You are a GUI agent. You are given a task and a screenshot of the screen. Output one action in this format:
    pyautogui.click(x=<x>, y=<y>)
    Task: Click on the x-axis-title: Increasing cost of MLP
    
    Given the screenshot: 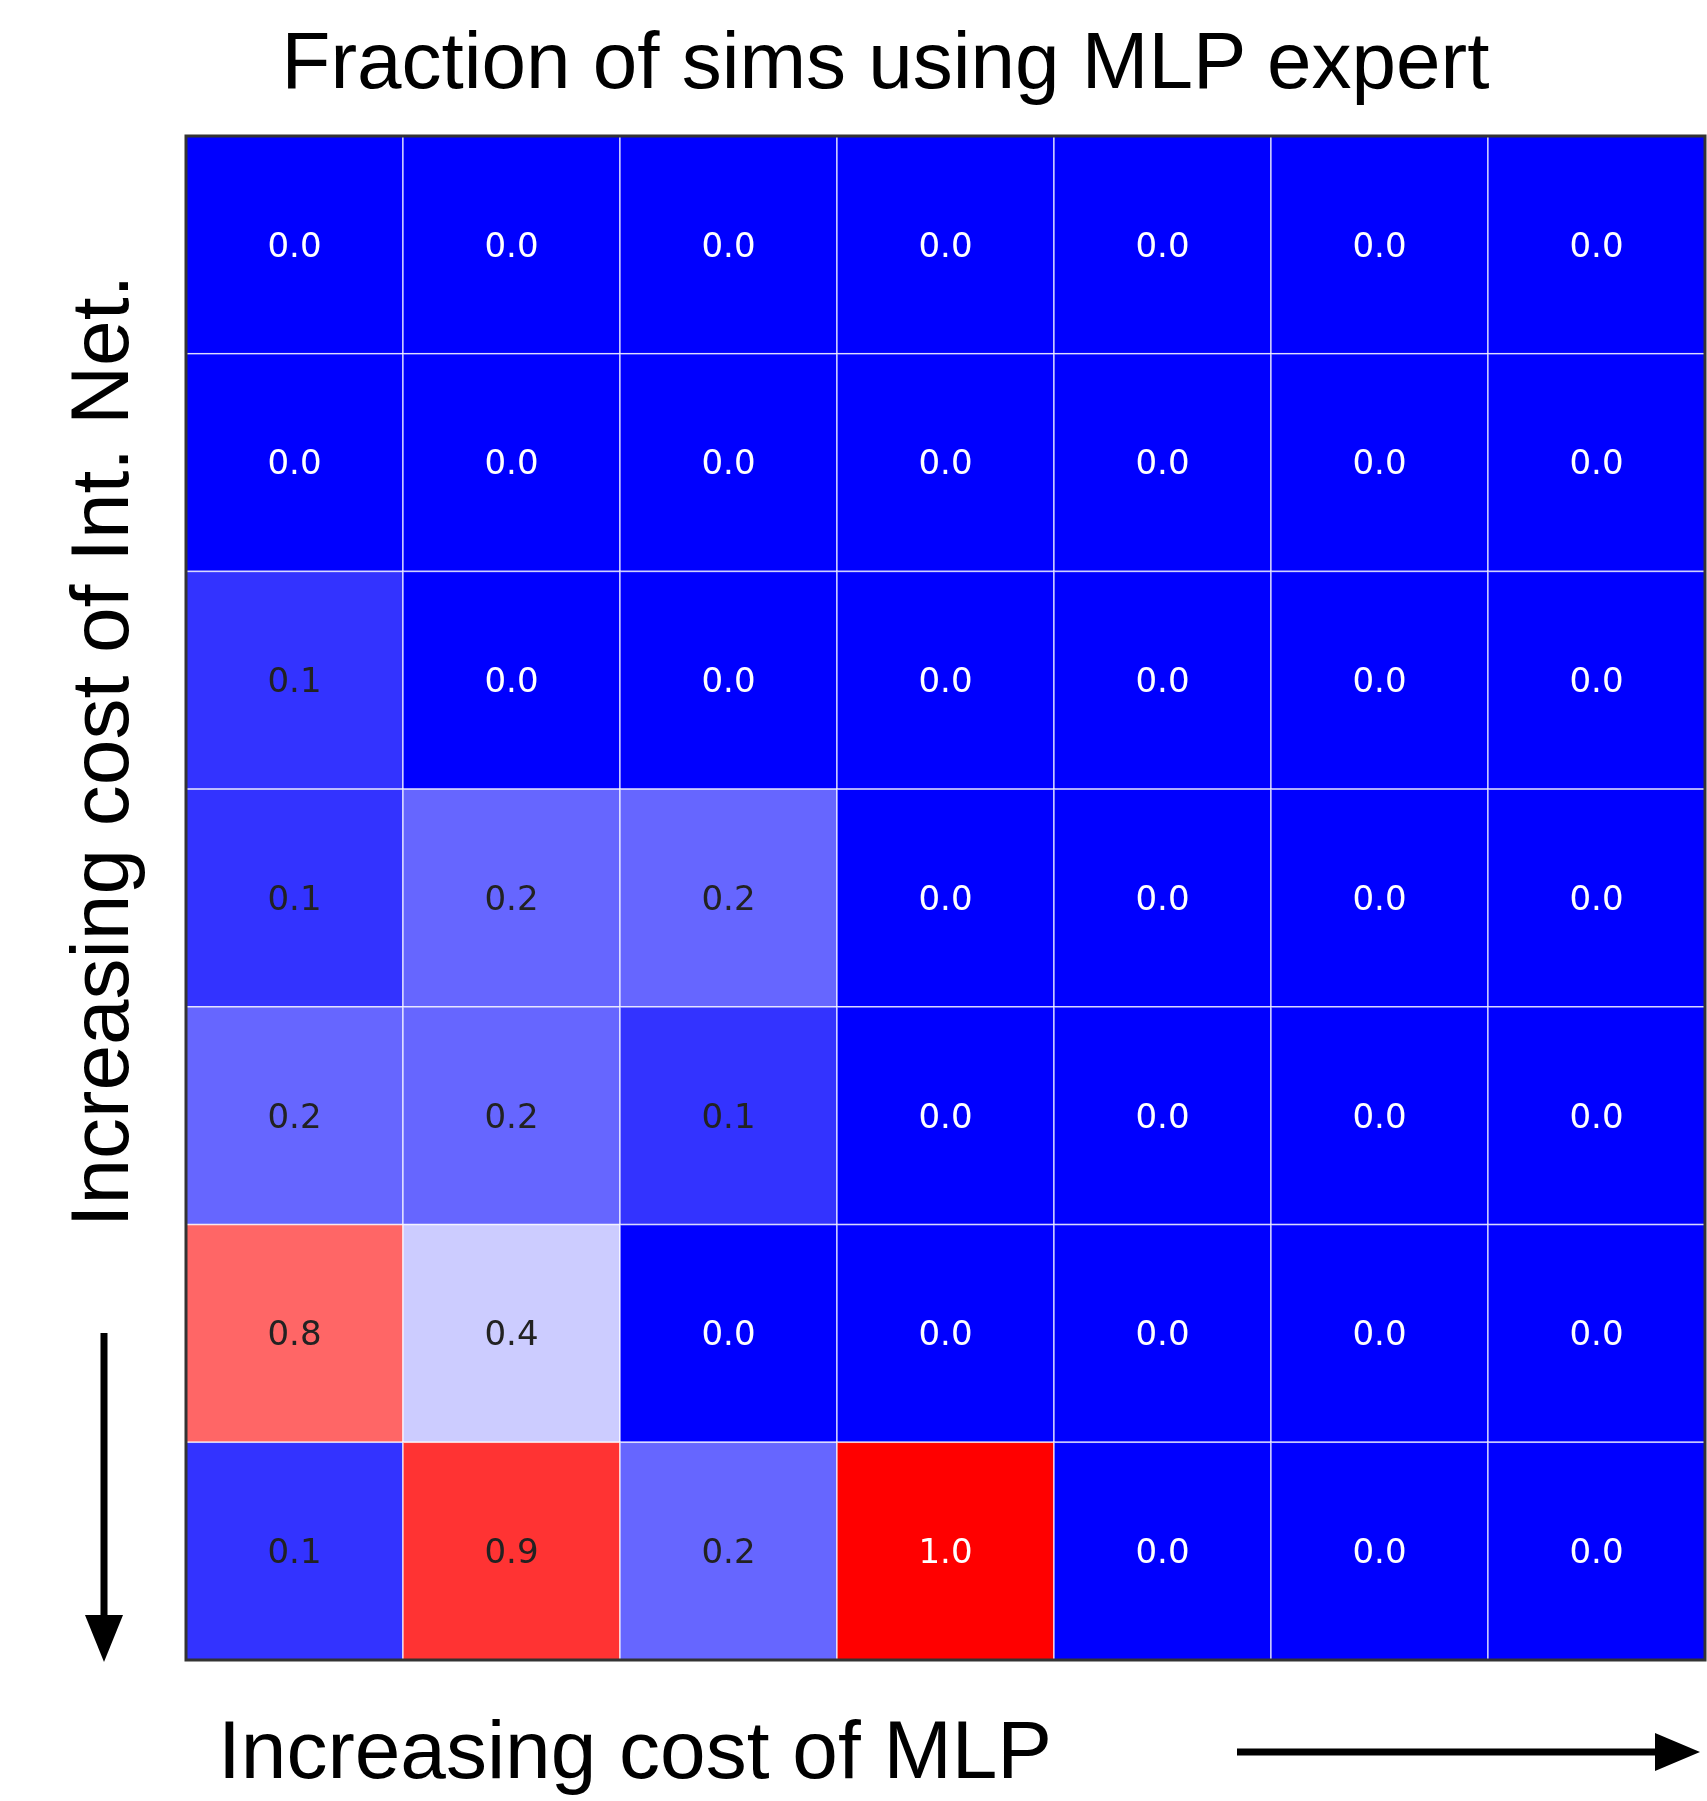 What is the action you would take?
    pyautogui.click(x=635, y=1749)
    